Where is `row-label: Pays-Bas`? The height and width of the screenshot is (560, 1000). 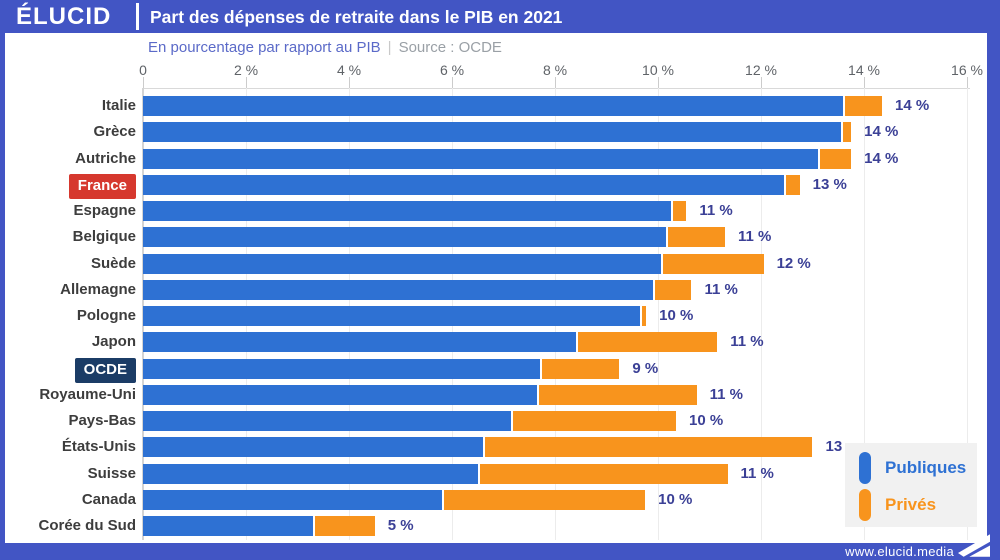
row-label: Pays-Bas is located at coordinates (102, 420).